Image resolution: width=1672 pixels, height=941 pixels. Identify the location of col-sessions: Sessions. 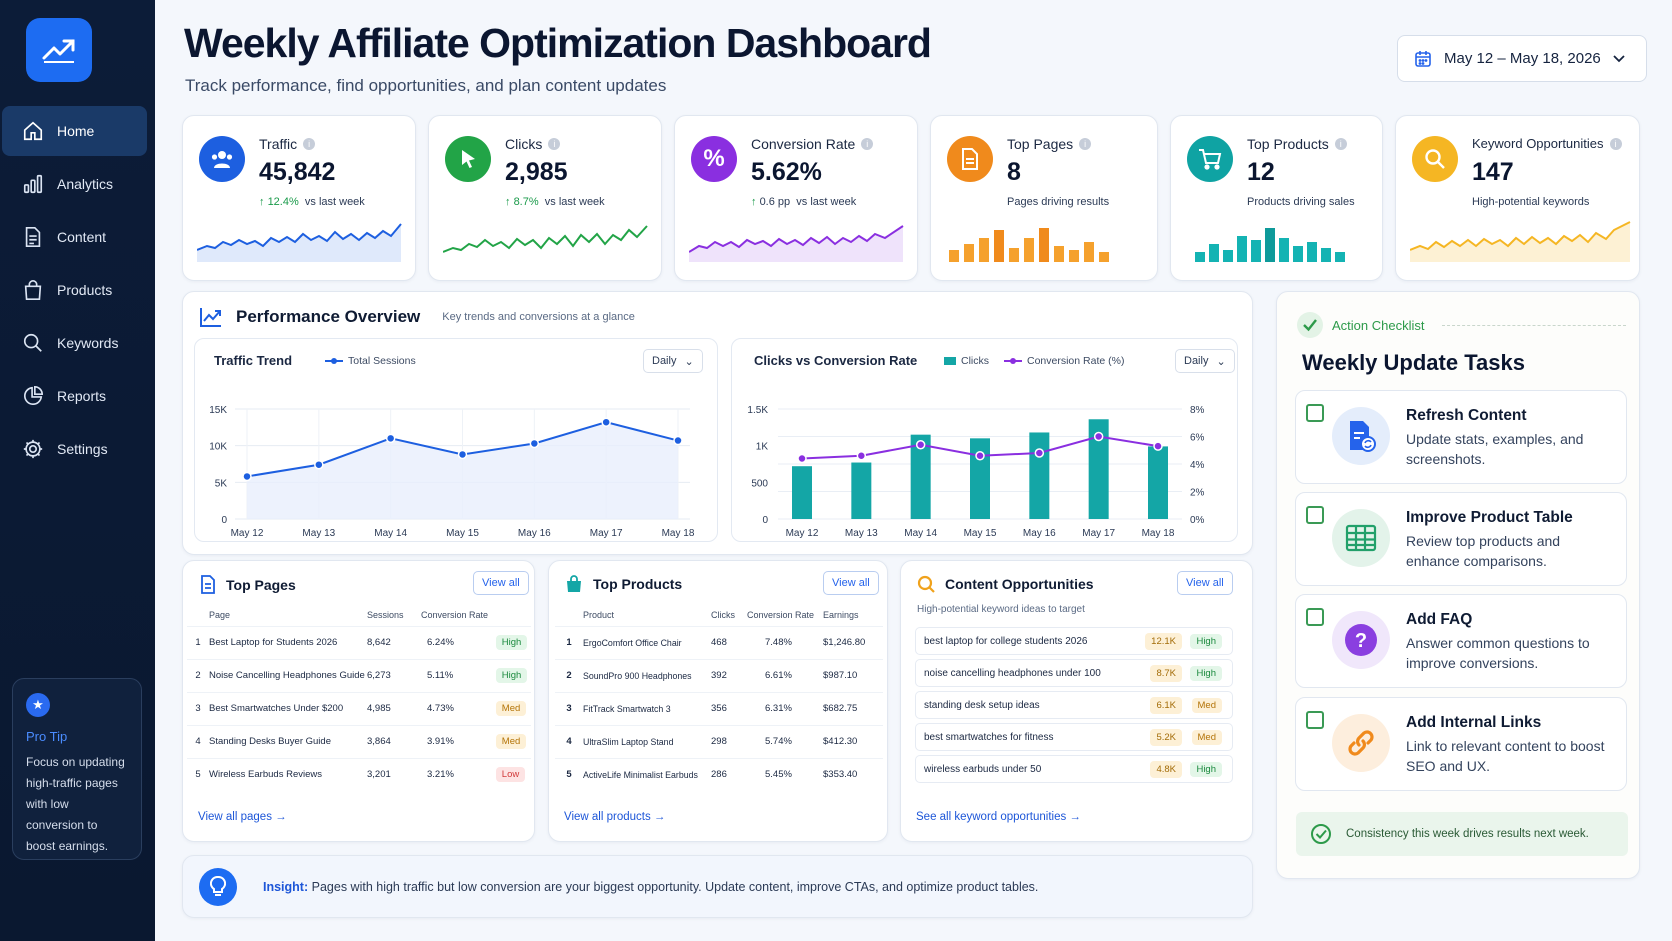
(385, 614).